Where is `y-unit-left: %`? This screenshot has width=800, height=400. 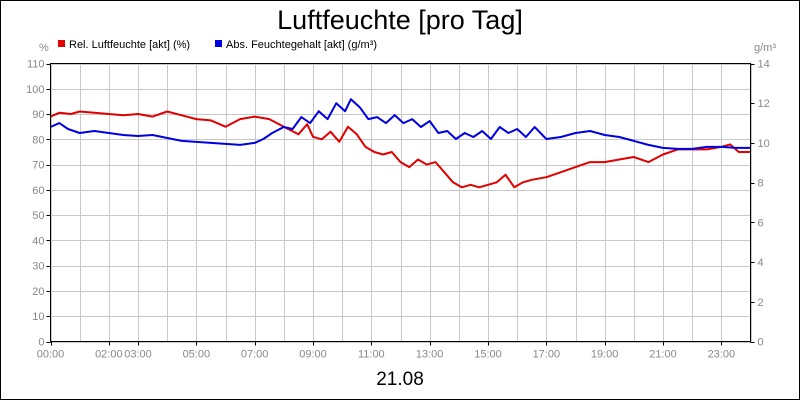
y-unit-left: % is located at coordinates (44, 48).